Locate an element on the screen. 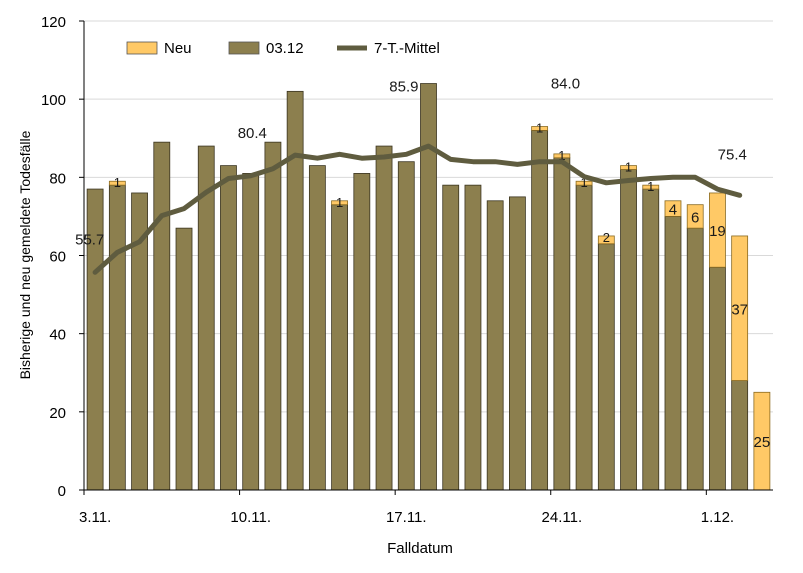 The height and width of the screenshot is (573, 803). bar-label-30: 25 is located at coordinates (762, 442).